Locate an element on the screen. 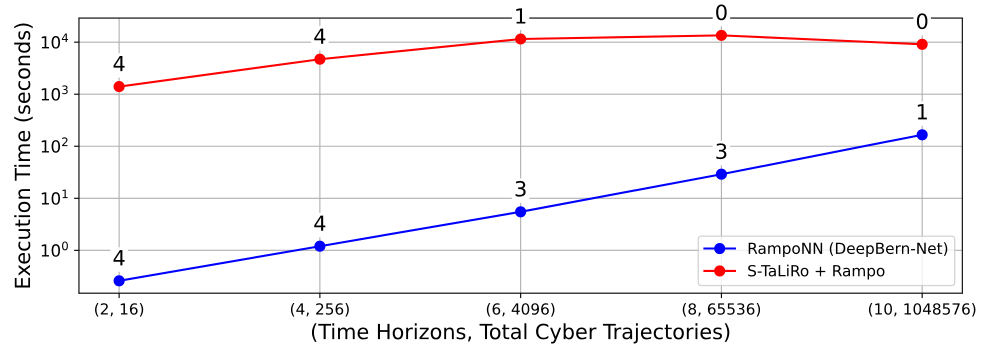 This screenshot has width=987, height=362. legend-label: RampoNN (DeepBern-Net) is located at coordinates (848, 250).